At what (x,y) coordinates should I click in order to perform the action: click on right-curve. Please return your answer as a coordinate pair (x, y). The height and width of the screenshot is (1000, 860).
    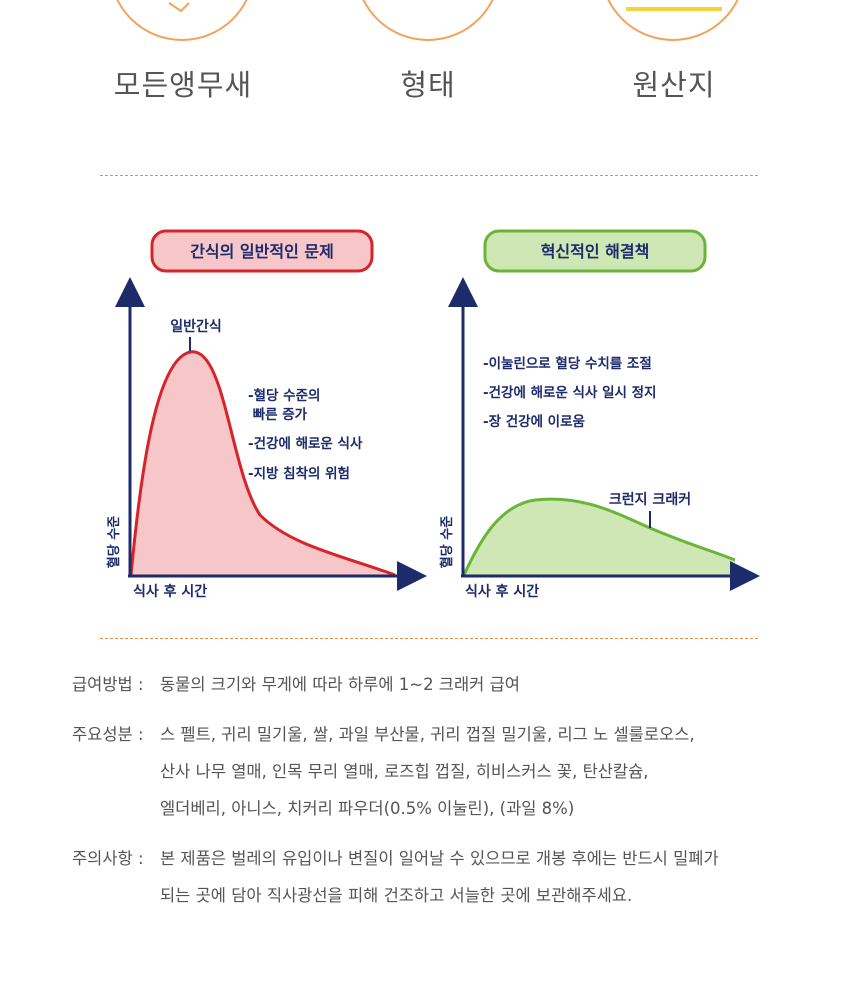
    Looking at the image, I should click on (599, 536).